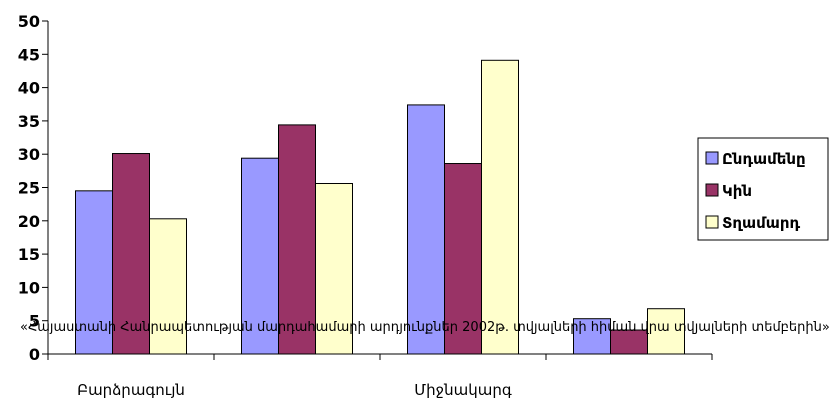 The height and width of the screenshot is (399, 834). What do you see at coordinates (29, 221) in the screenshot?
I see `y-tick-label: 20` at bounding box center [29, 221].